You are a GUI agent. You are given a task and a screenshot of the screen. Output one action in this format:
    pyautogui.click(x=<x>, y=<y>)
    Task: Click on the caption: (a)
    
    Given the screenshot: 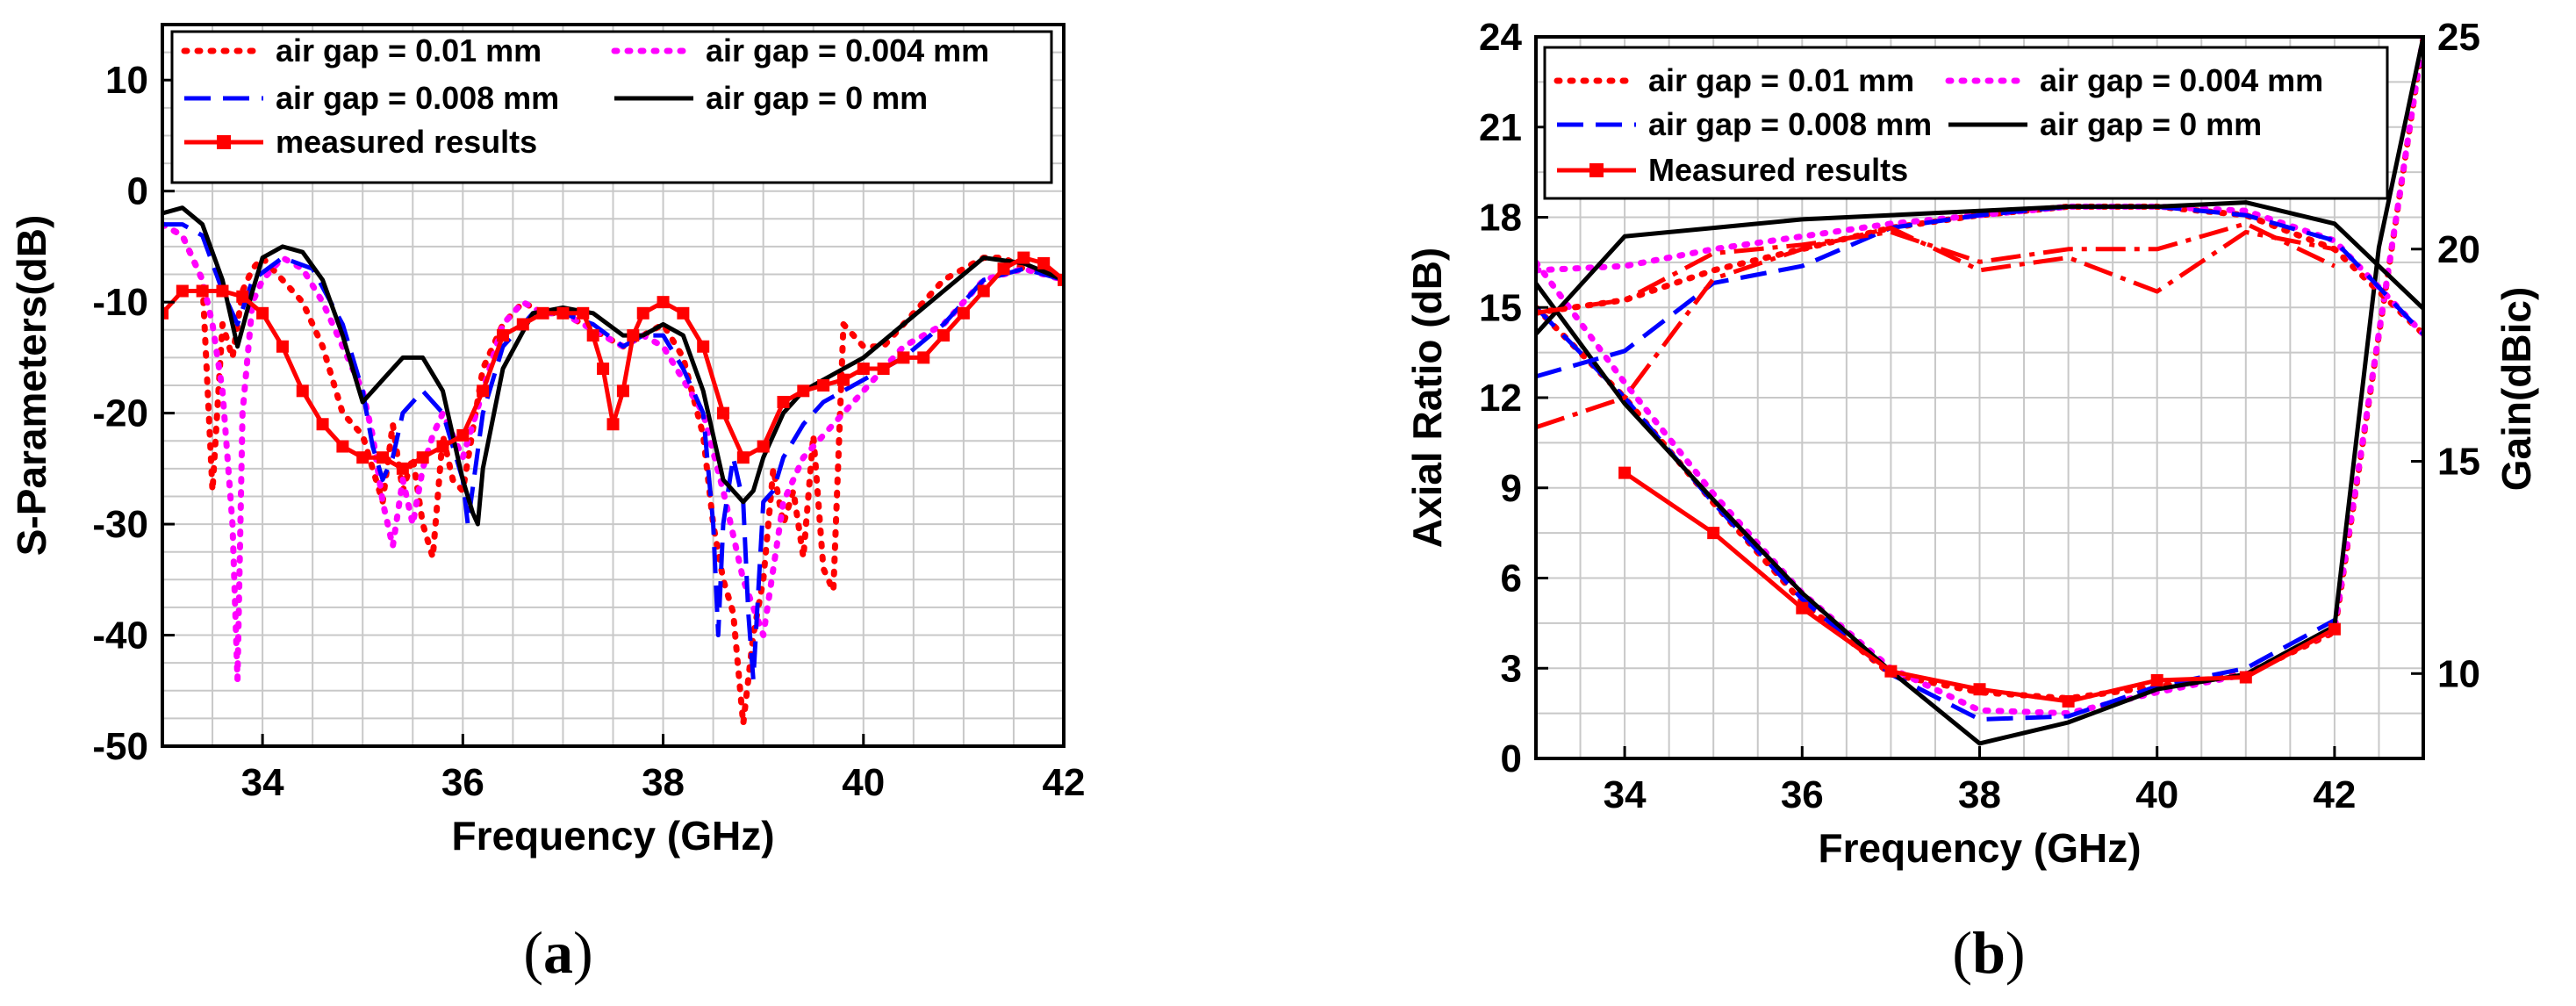 What is the action you would take?
    pyautogui.click(x=557, y=952)
    